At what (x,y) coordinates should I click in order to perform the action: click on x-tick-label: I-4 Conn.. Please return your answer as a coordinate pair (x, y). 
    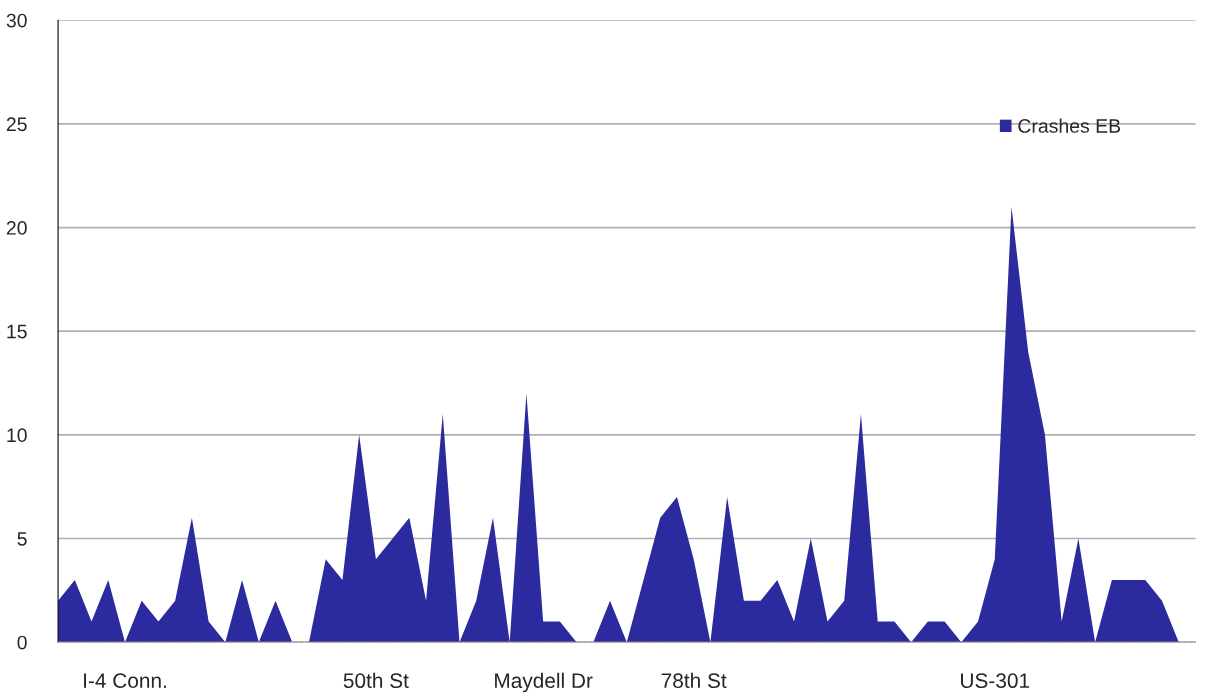
    Looking at the image, I should click on (125, 681).